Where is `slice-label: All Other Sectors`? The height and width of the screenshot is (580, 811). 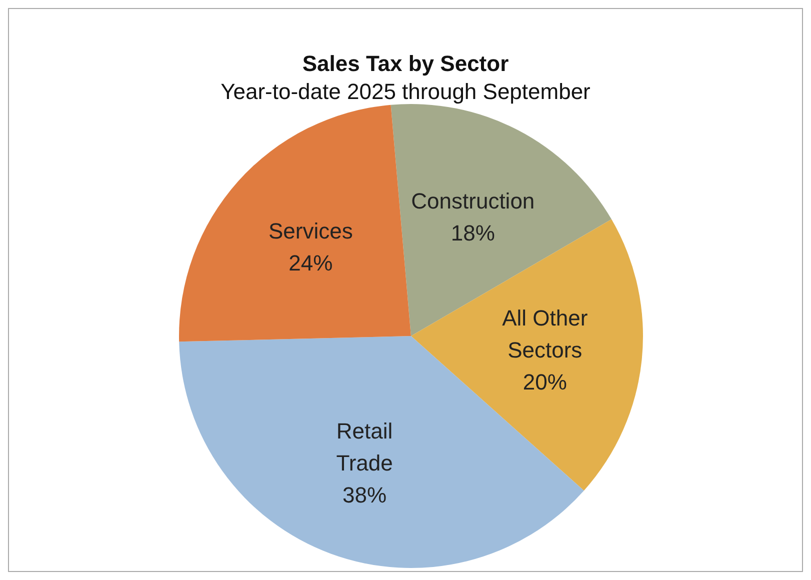
slice-label: All Other Sectors is located at coordinates (545, 333).